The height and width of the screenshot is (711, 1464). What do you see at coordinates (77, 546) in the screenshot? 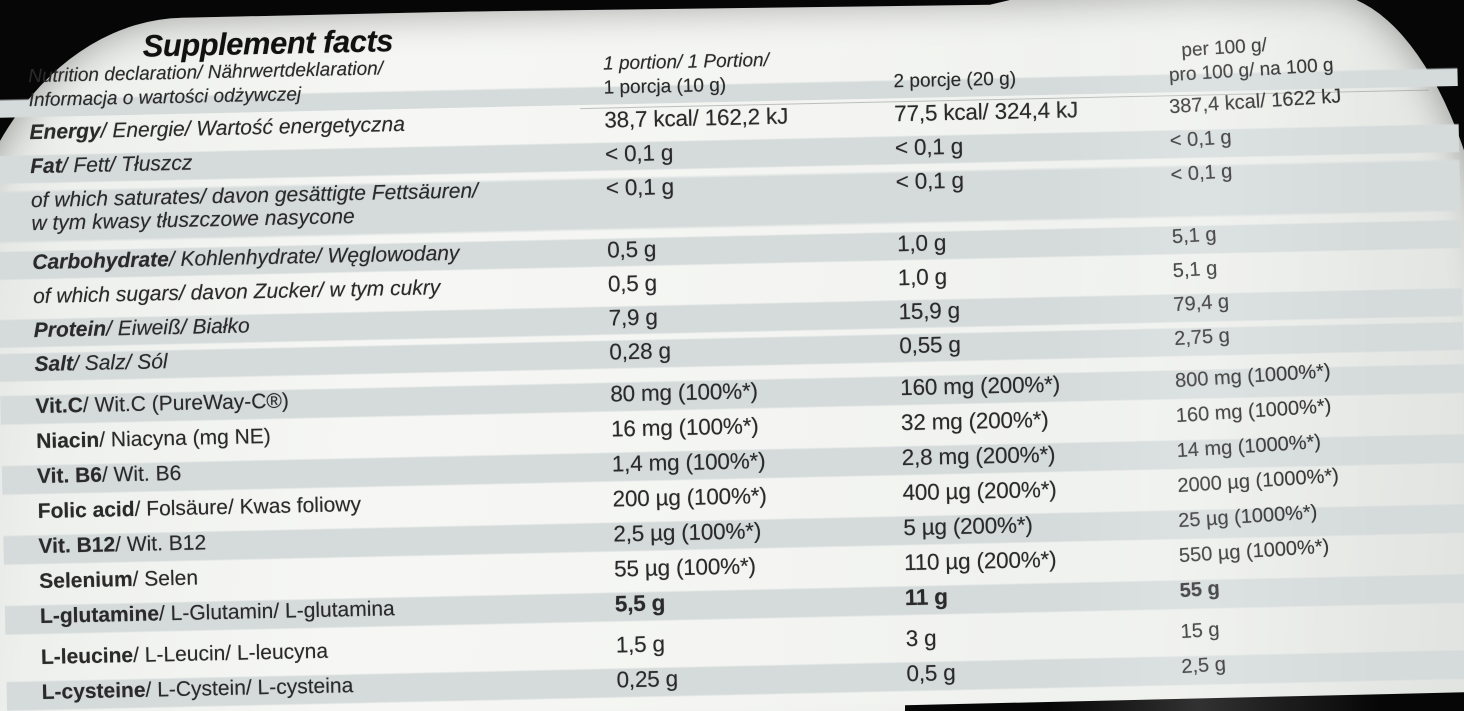
I see `nutrient-name-en: Vit. B12` at bounding box center [77, 546].